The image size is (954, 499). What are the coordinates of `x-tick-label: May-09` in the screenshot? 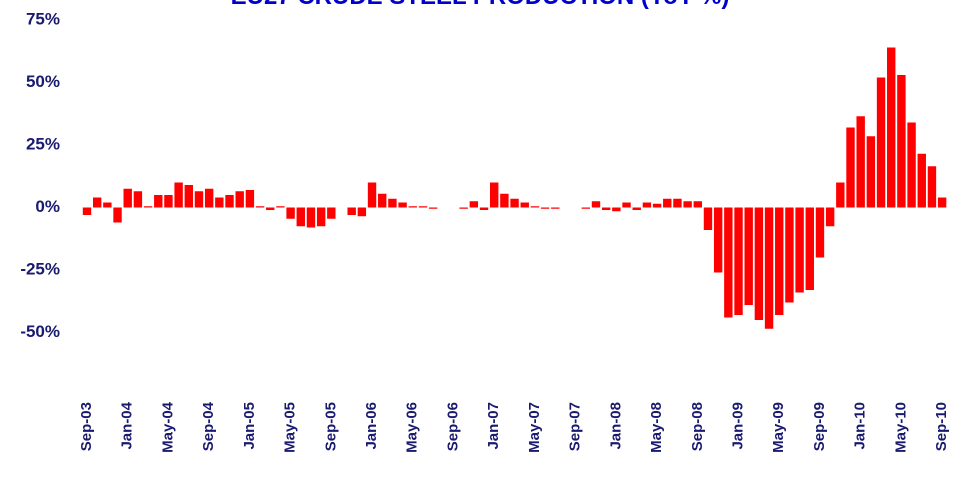 It's located at (778, 427).